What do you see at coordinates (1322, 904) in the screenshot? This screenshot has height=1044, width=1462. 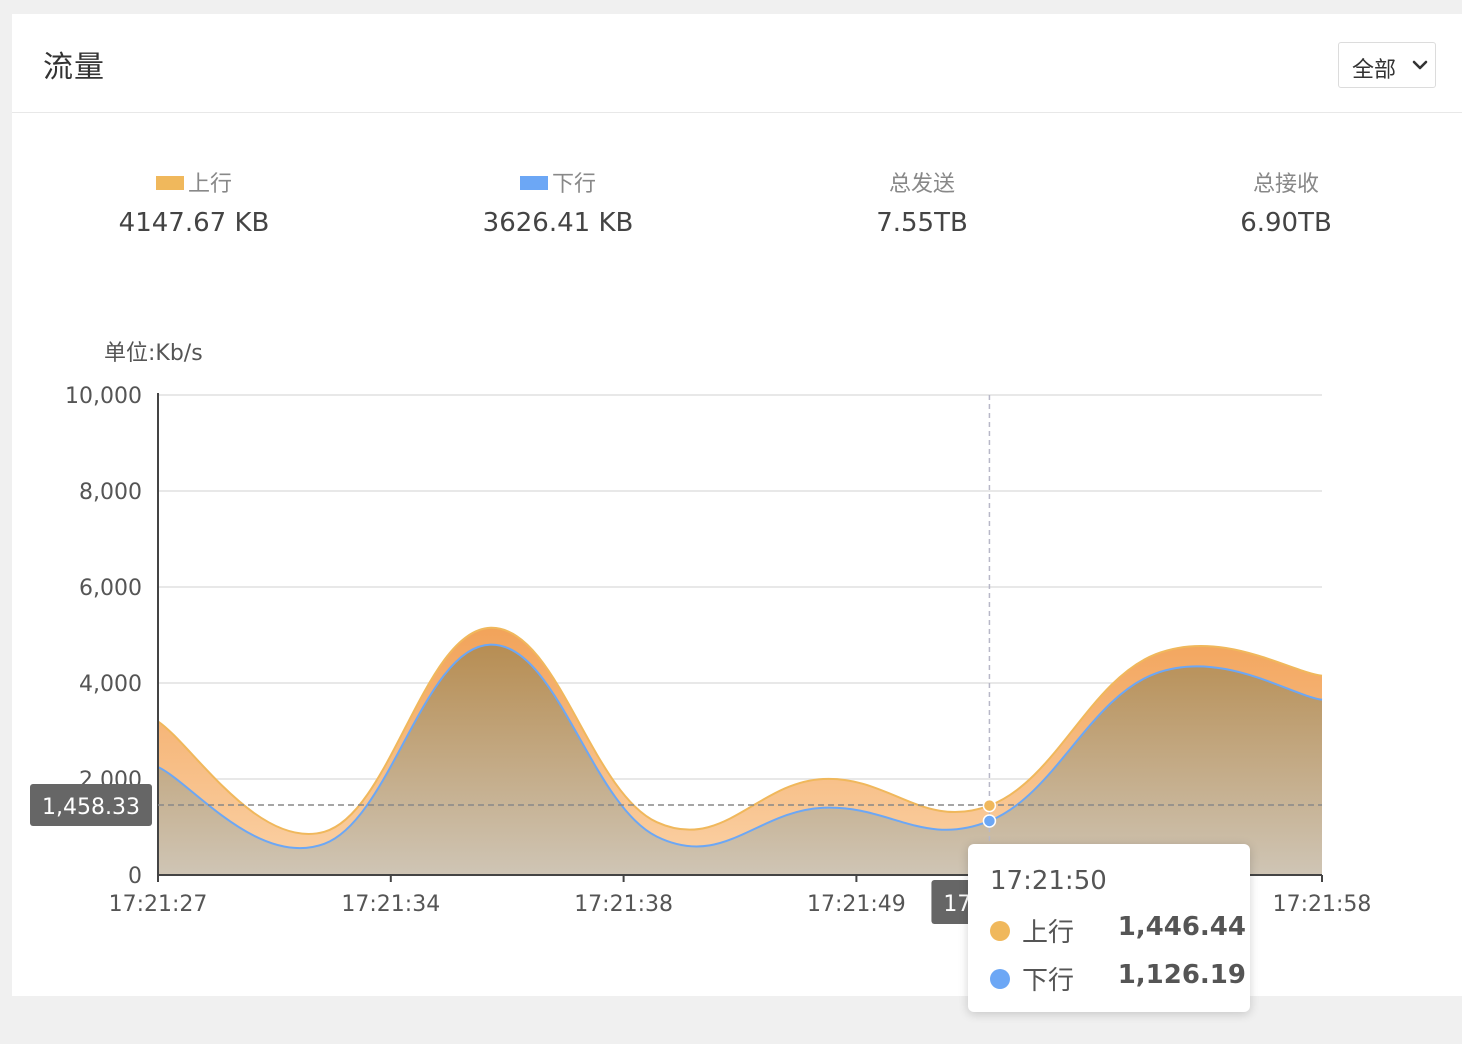 I see `x-tick-label: 17:21:58` at bounding box center [1322, 904].